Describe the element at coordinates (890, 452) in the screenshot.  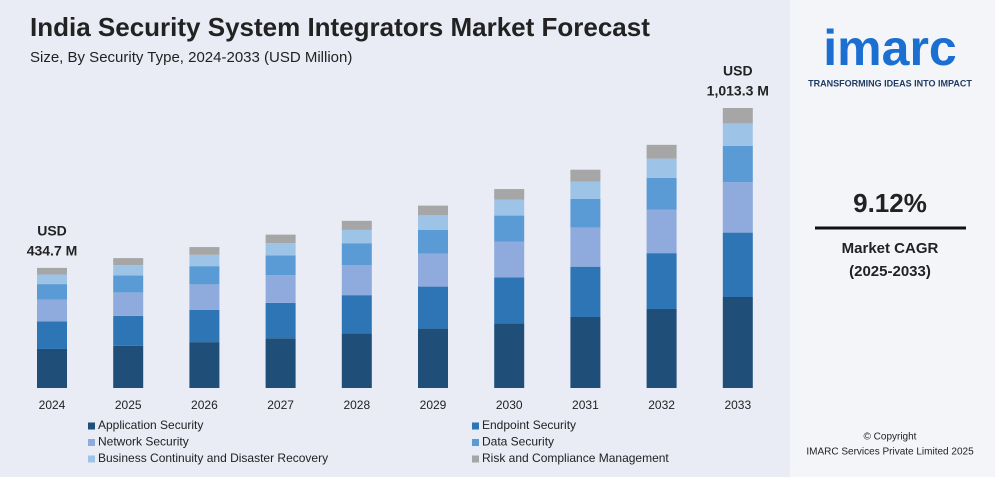
I see `company: IMARC Services Private Limited 2025` at that location.